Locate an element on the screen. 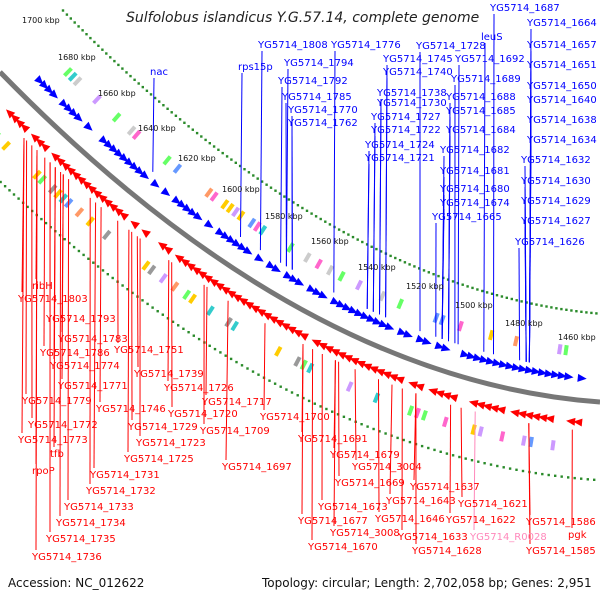 This screenshot has width=600, height=600. gene-label: YG5714_1638 is located at coordinates (561, 120).